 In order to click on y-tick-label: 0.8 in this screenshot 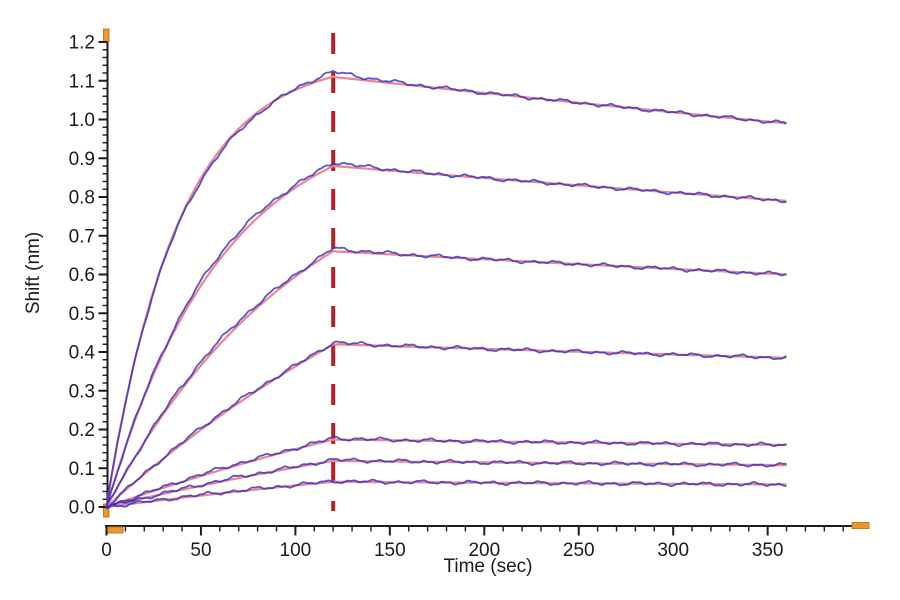, I will do `click(82, 198)`.